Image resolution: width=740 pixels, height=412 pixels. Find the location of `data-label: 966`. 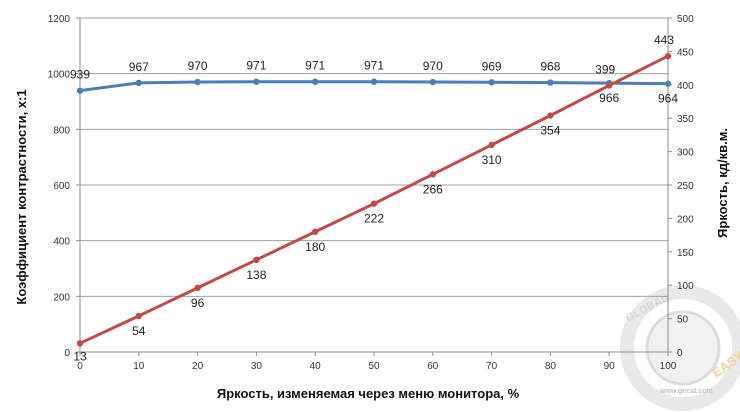

data-label: 966 is located at coordinates (609, 98).